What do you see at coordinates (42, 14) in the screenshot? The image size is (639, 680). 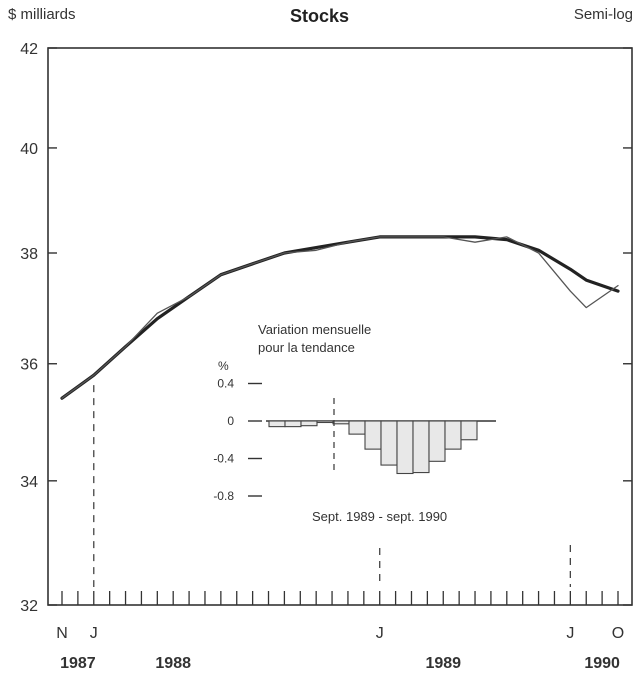 I see `y-unit-label: $ milliards` at bounding box center [42, 14].